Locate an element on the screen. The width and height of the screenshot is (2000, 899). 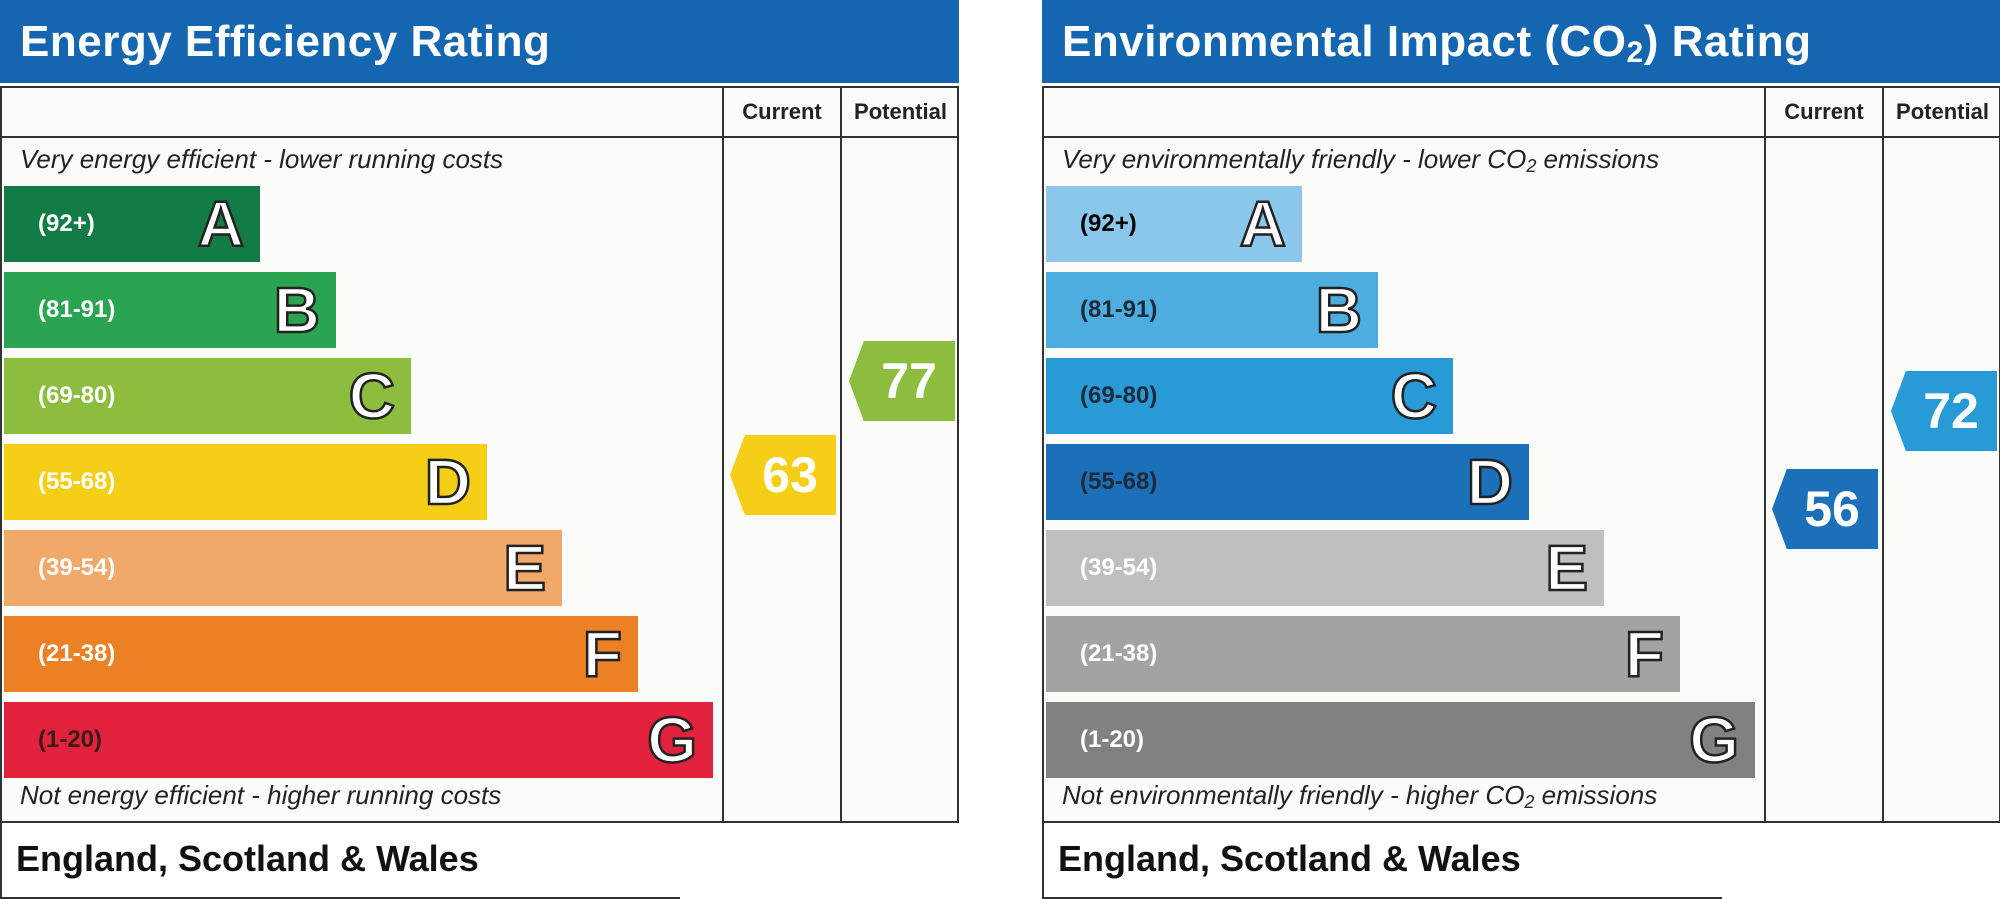
potential-rating-arrow: 72 is located at coordinates (1944, 411).